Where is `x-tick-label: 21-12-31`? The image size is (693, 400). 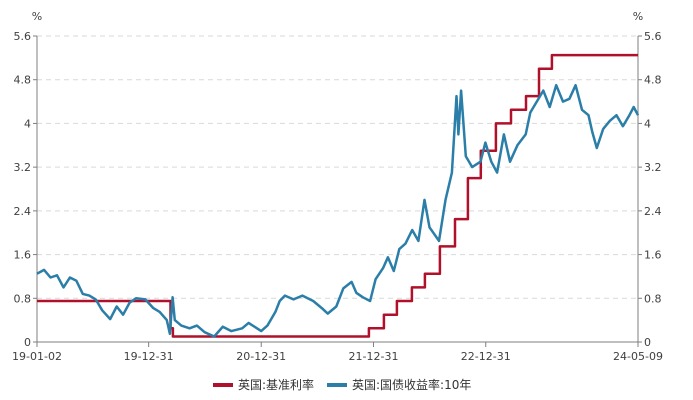 x-tick-label: 21-12-31 is located at coordinates (374, 356).